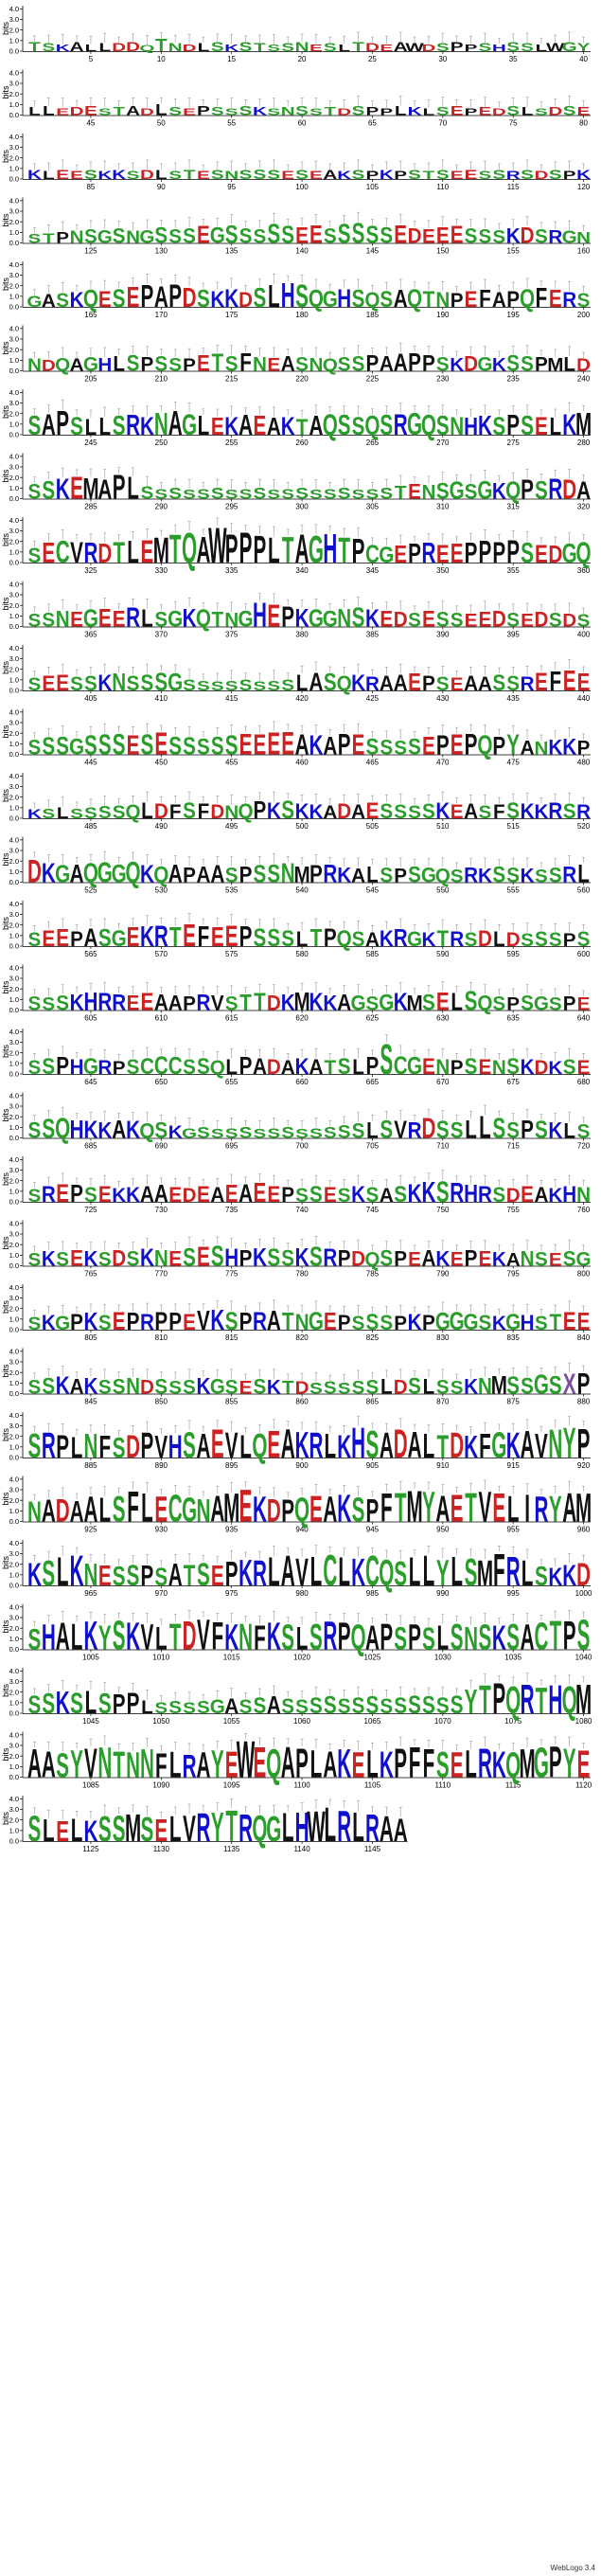 The width and height of the screenshot is (601, 2576). I want to click on x-tick-label: 115, so click(513, 187).